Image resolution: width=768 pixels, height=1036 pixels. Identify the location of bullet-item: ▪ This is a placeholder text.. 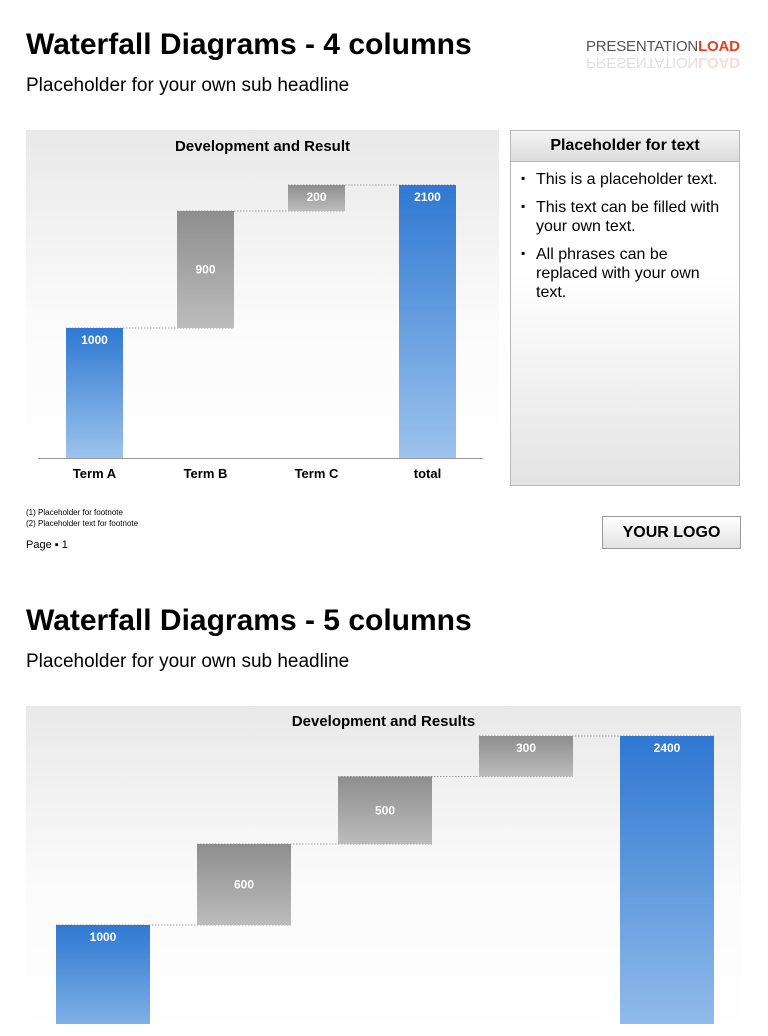
(625, 179).